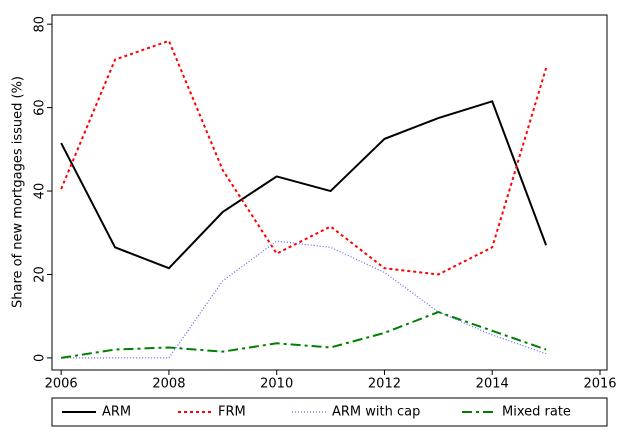  I want to click on y-tick-label: 0, so click(40, 358).